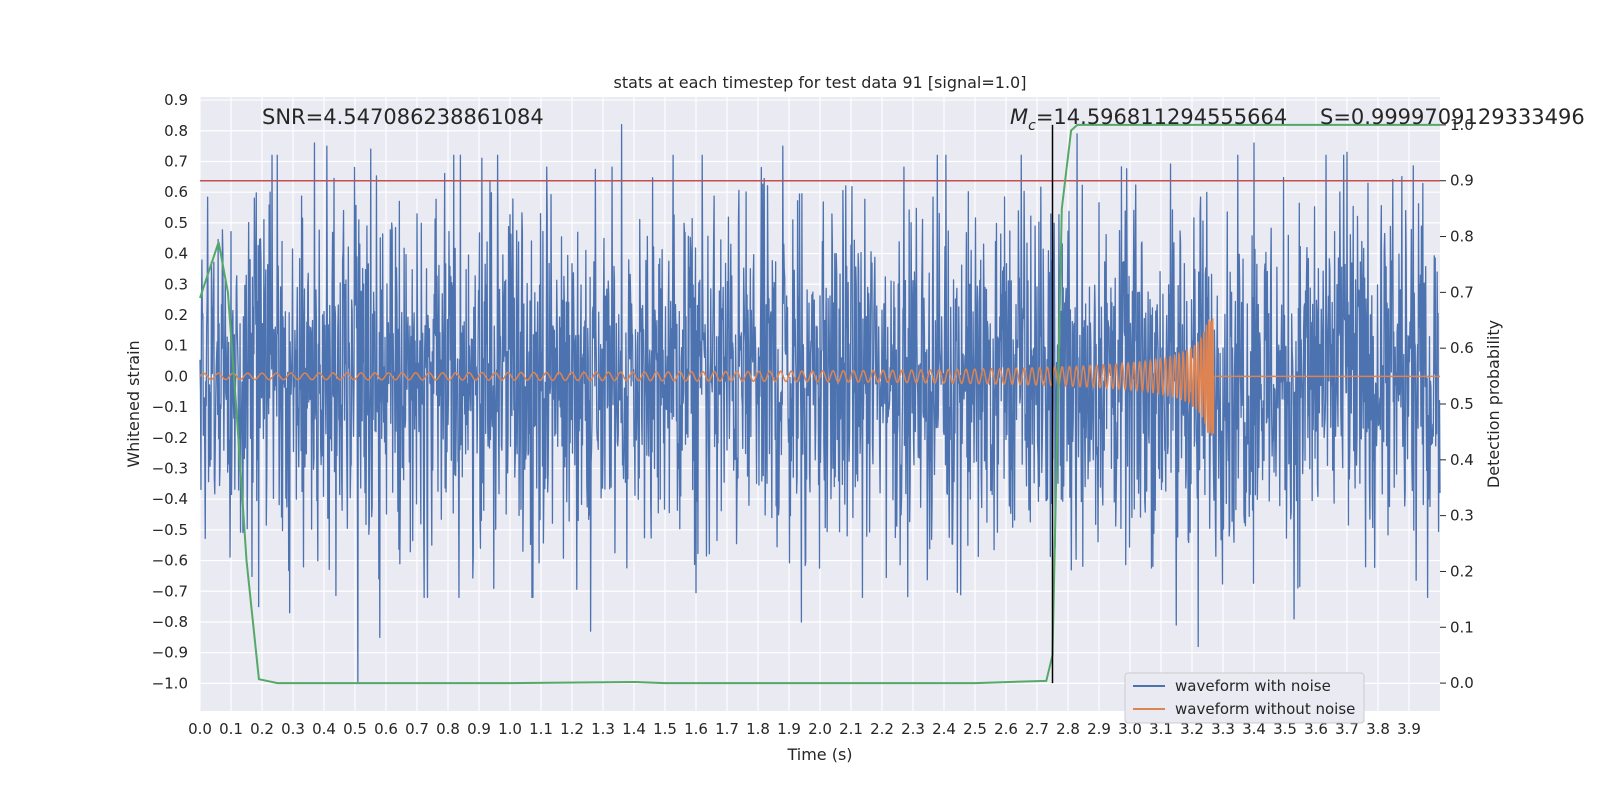 The width and height of the screenshot is (1600, 800). Describe the element at coordinates (1006, 729) in the screenshot. I see `x-tick-label: 2.6` at that location.